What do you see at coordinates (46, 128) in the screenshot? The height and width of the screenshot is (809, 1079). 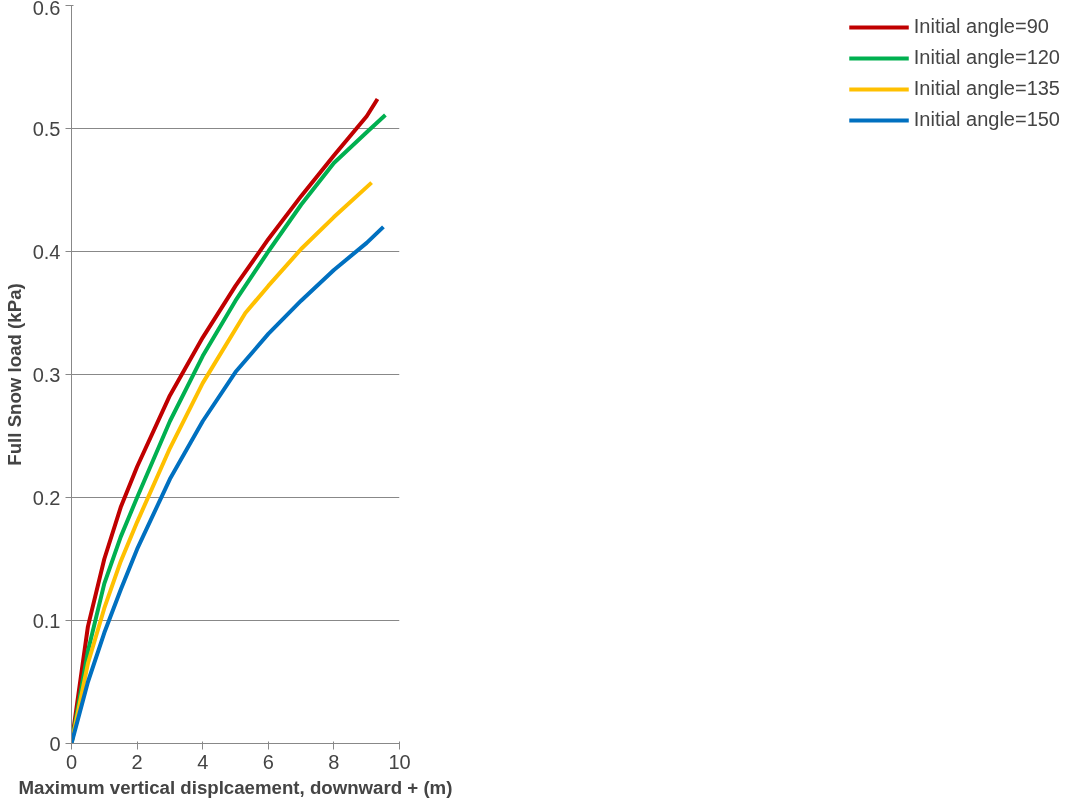 I see `y-tick-label: 0.5` at bounding box center [46, 128].